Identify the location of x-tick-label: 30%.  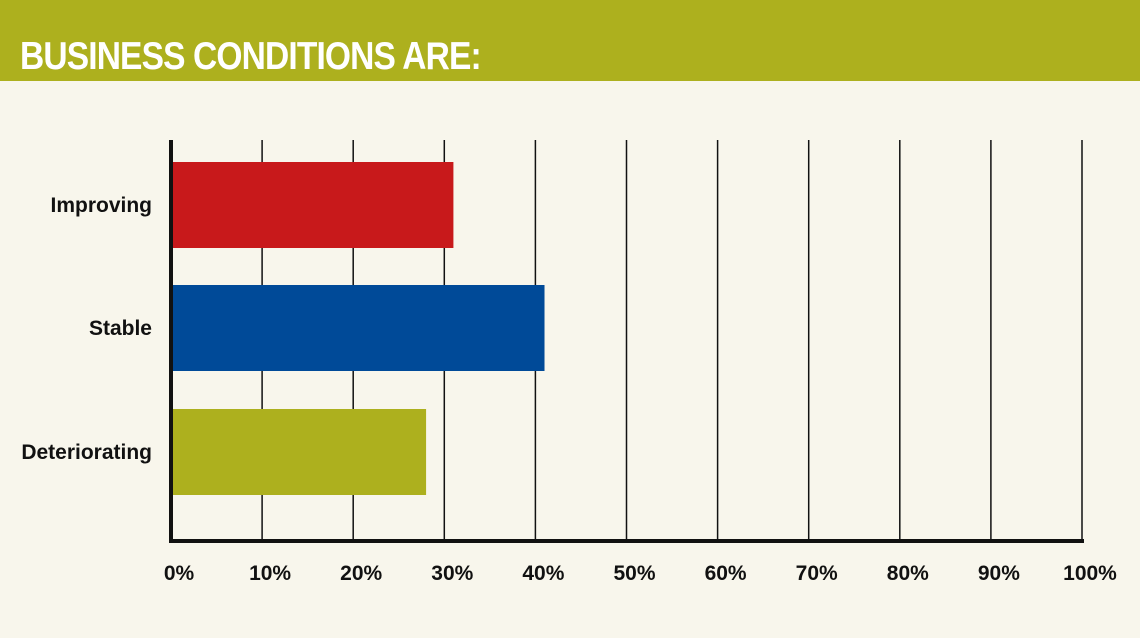
(452, 573).